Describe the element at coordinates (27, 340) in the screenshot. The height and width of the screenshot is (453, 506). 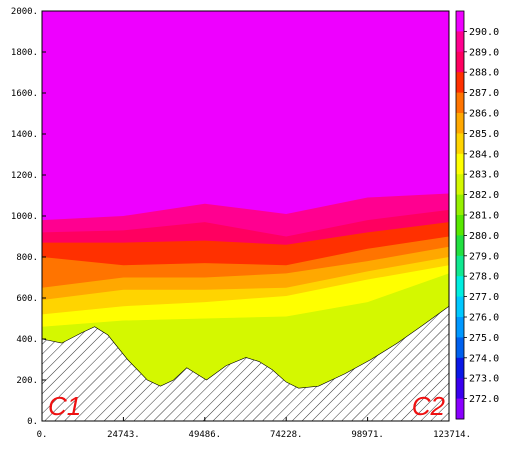
I see `y-tick-label: 400.` at that location.